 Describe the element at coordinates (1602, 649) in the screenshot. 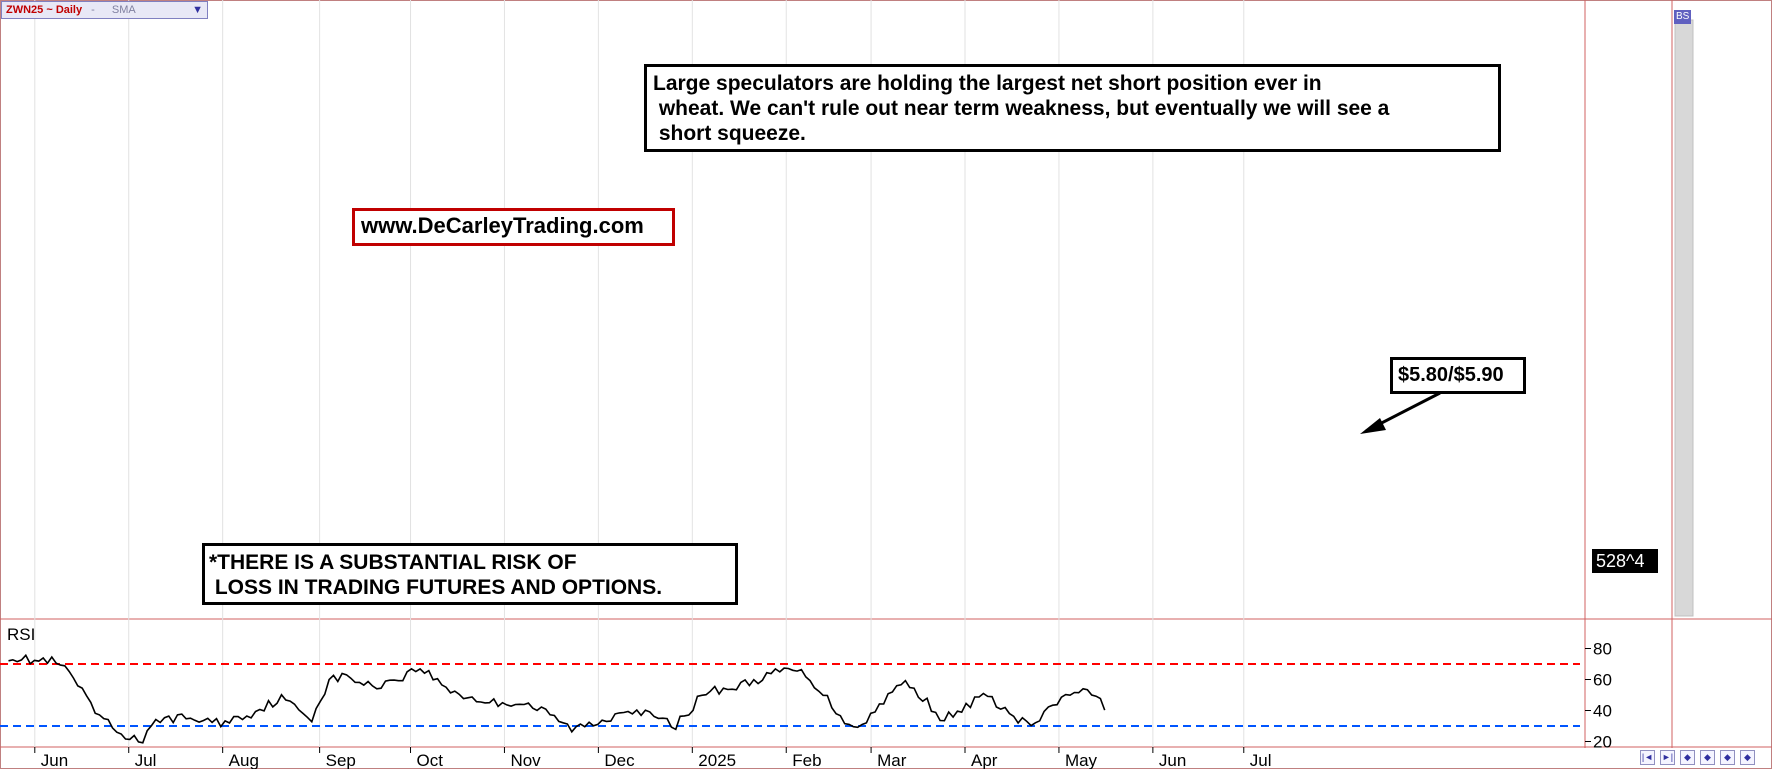

I see `rsi-tick-label: 80` at that location.